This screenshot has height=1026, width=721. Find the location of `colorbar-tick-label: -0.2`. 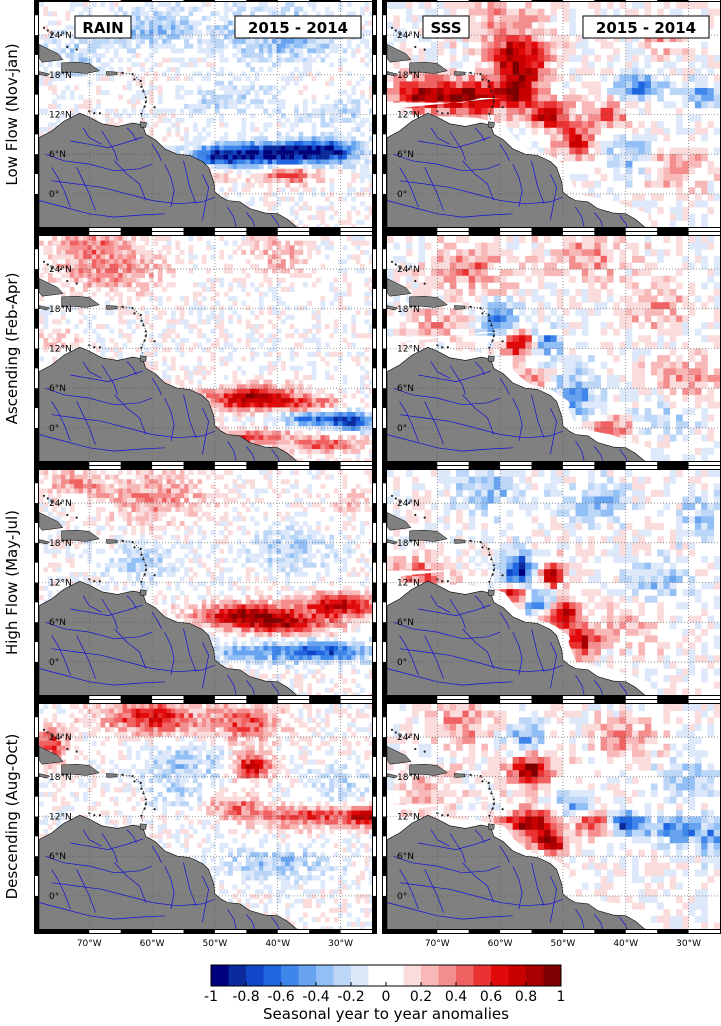

colorbar-tick-label: -0.2 is located at coordinates (350, 997).